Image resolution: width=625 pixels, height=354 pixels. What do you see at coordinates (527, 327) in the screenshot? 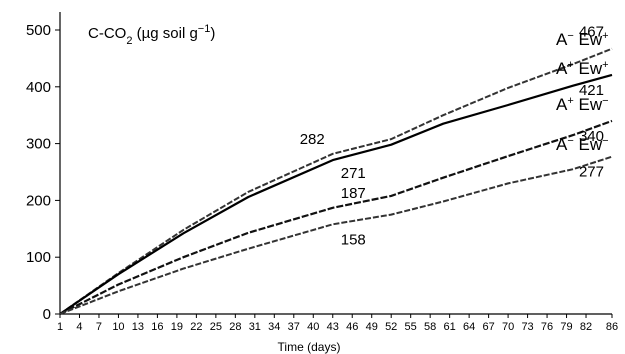
I see `x-tick-label: 73` at bounding box center [527, 327].